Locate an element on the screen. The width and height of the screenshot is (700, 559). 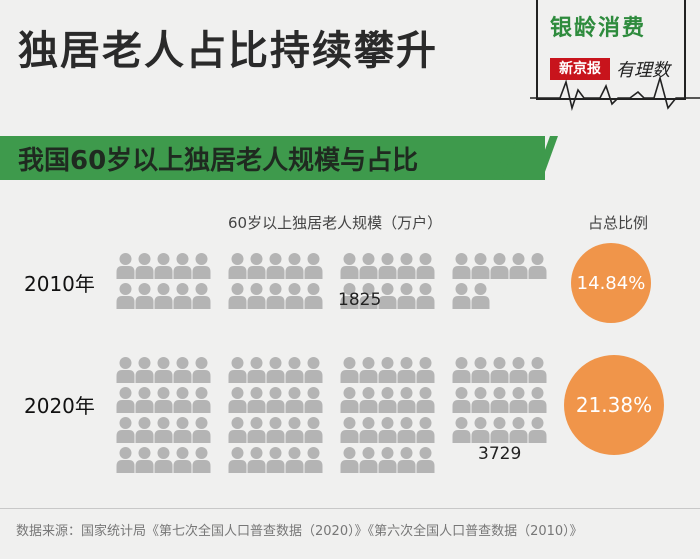
pictograph-2010 is located at coordinates (336, 292).